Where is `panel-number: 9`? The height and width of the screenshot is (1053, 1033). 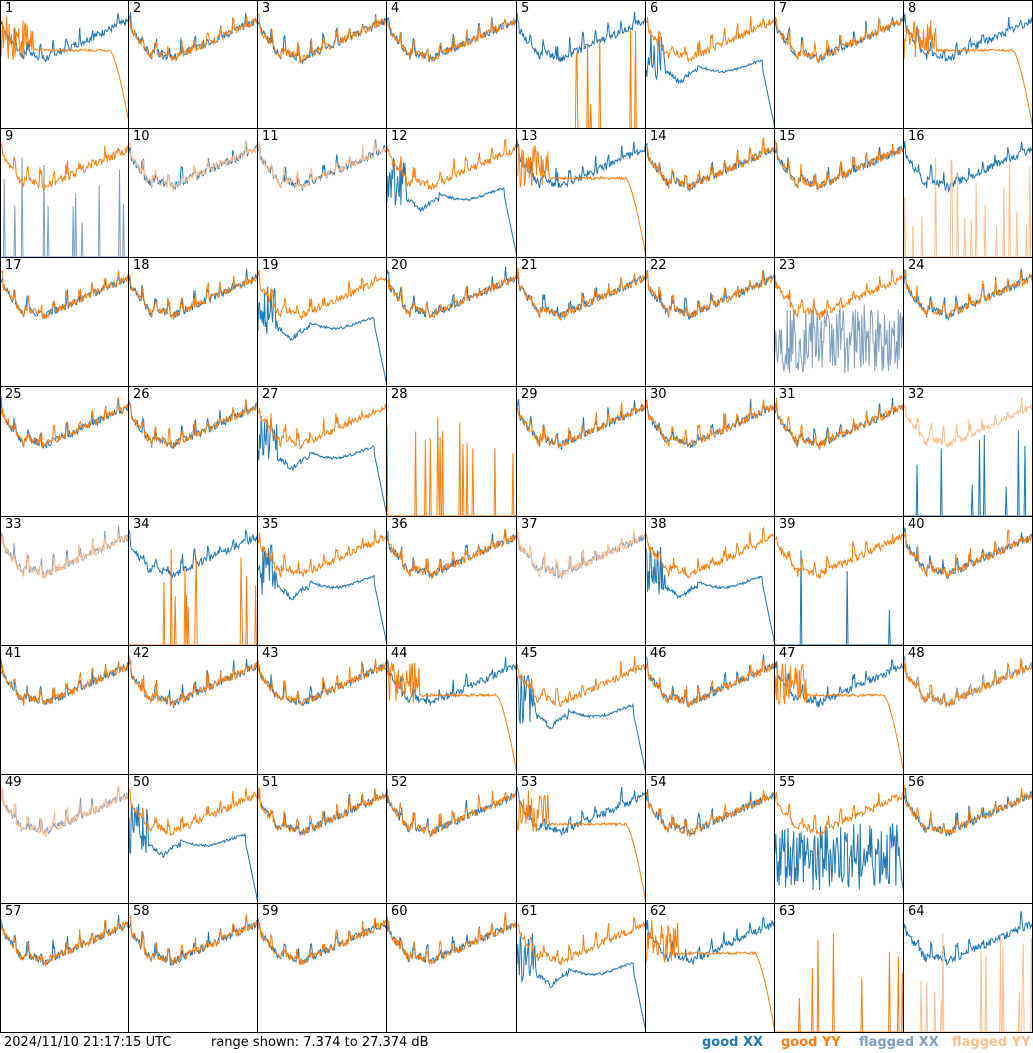 panel-number: 9 is located at coordinates (9, 136).